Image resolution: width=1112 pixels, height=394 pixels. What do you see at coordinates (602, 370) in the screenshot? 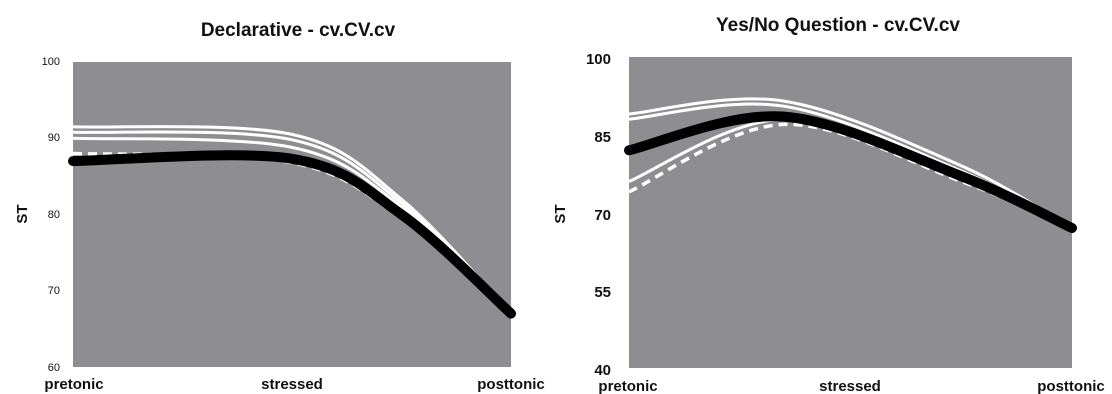
I see `y-tick-label: 40` at bounding box center [602, 370].